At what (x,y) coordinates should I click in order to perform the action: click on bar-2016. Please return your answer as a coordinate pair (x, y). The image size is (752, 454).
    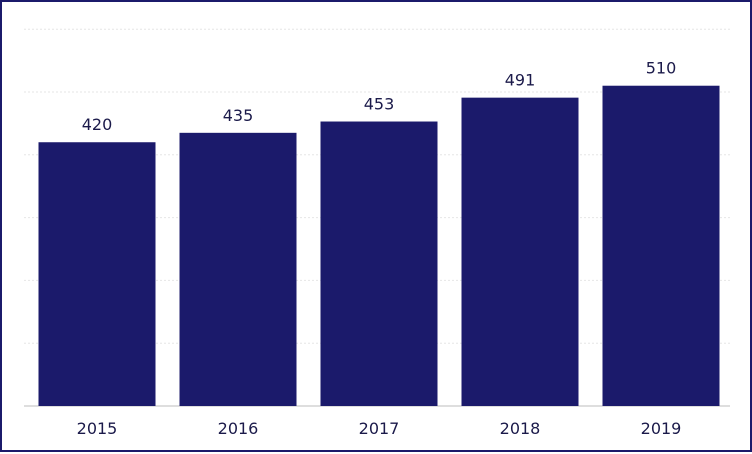
    Looking at the image, I should click on (238, 269).